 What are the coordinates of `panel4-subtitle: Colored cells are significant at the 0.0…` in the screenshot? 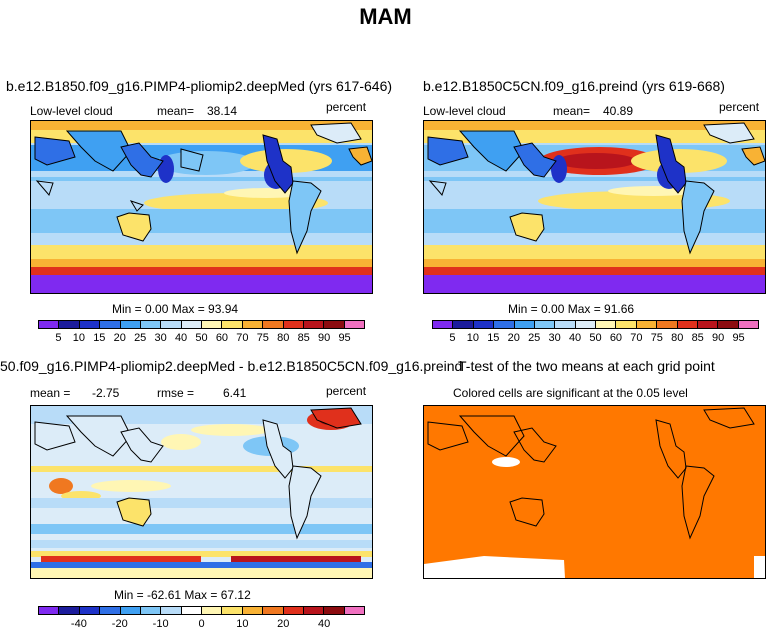 It's located at (570, 393).